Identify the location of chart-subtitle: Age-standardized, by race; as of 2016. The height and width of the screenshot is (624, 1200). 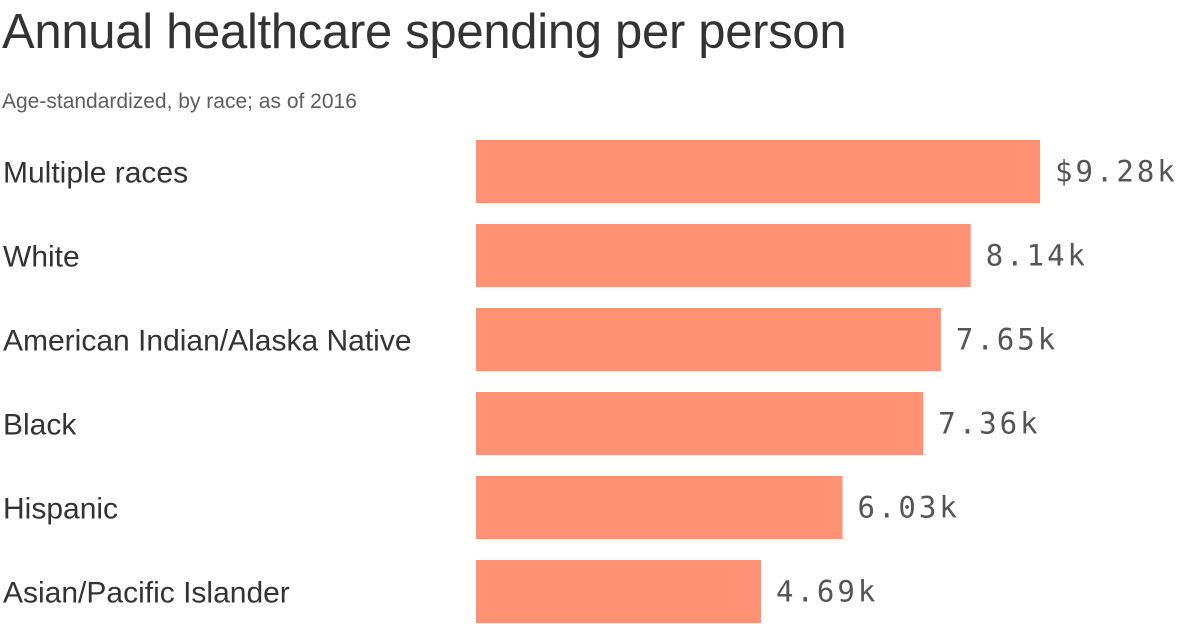
(179, 101).